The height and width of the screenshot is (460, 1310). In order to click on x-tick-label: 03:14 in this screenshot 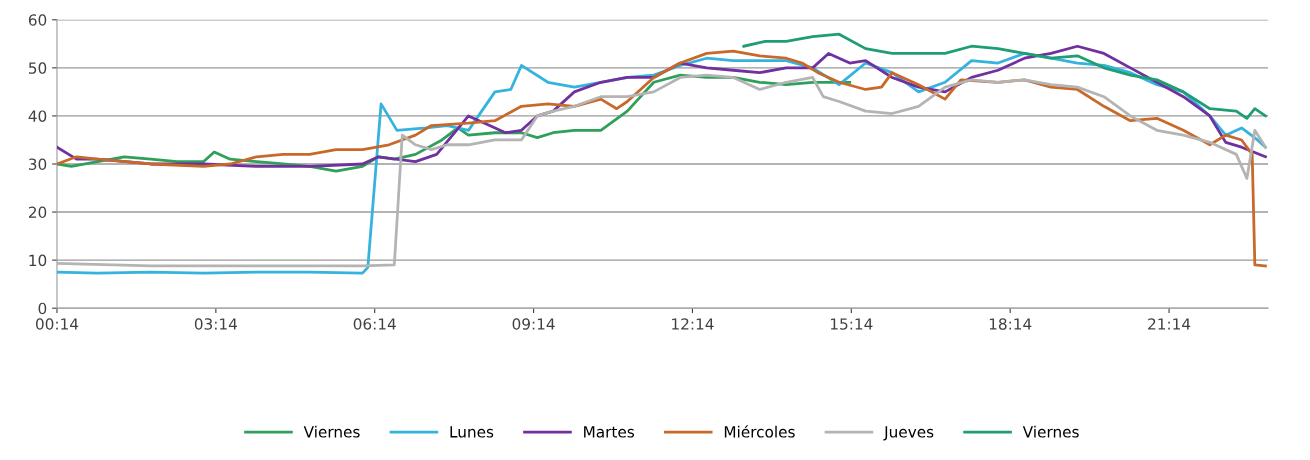, I will do `click(216, 324)`.